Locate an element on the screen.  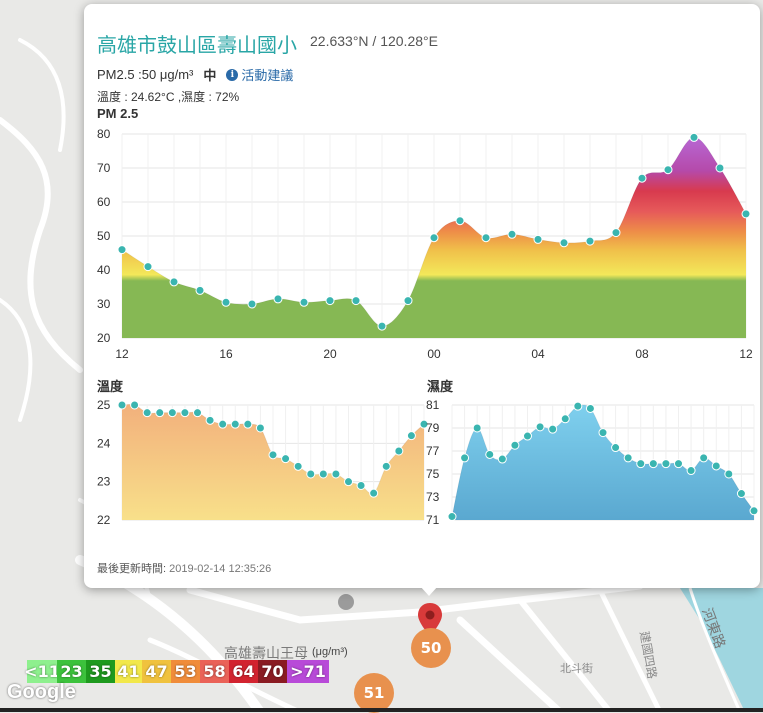
advice-label: 活動建議 is located at coordinates (267, 75).